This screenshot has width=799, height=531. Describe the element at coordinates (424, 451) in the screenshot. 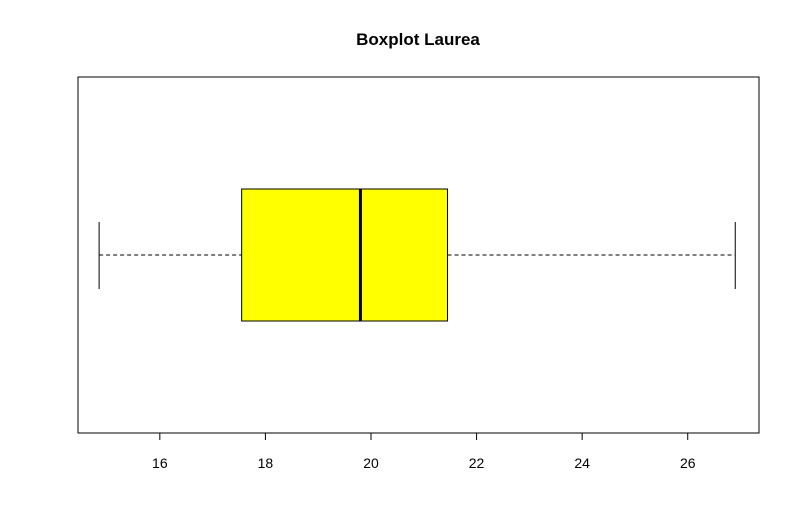

I see `x-axis: 16 18 20 22 24 26` at that location.